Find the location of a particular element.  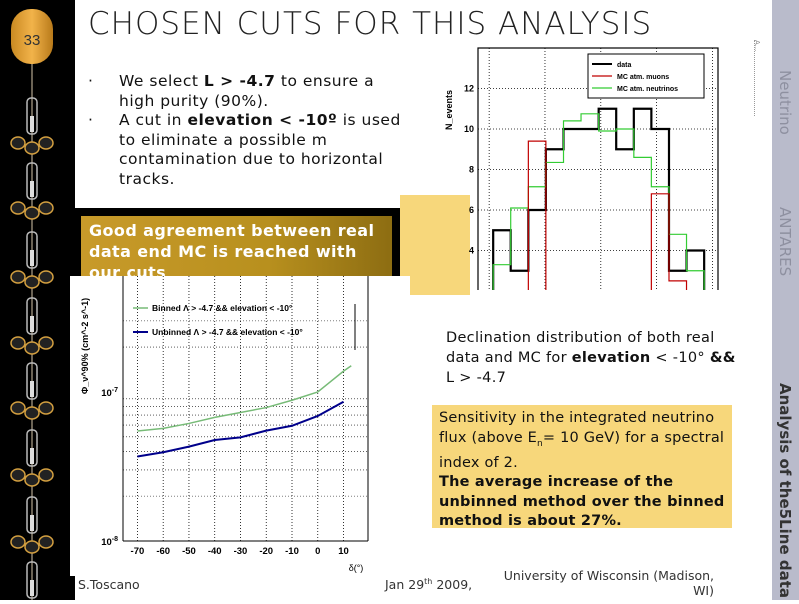

decorative-strip: 33 is located at coordinates (37, 302).